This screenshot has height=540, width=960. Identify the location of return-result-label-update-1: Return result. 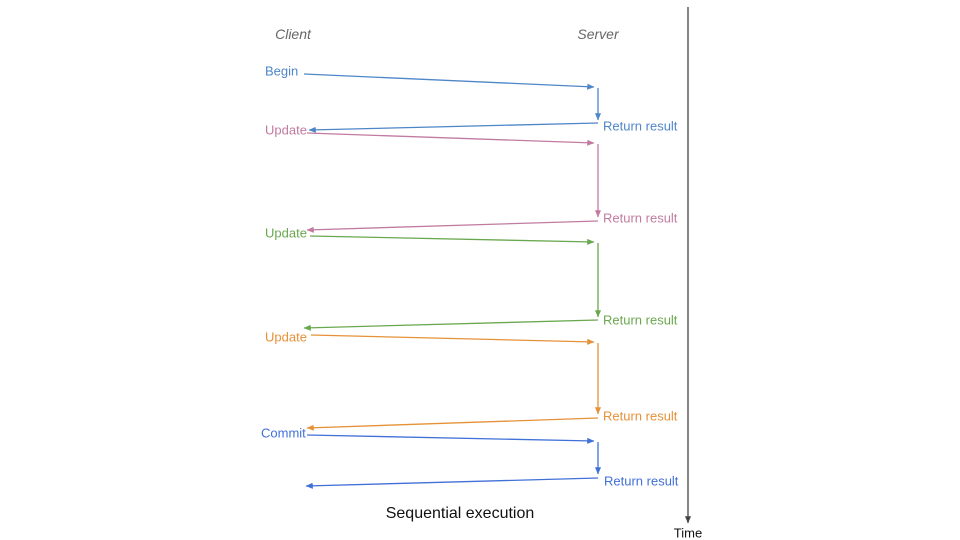
(640, 218).